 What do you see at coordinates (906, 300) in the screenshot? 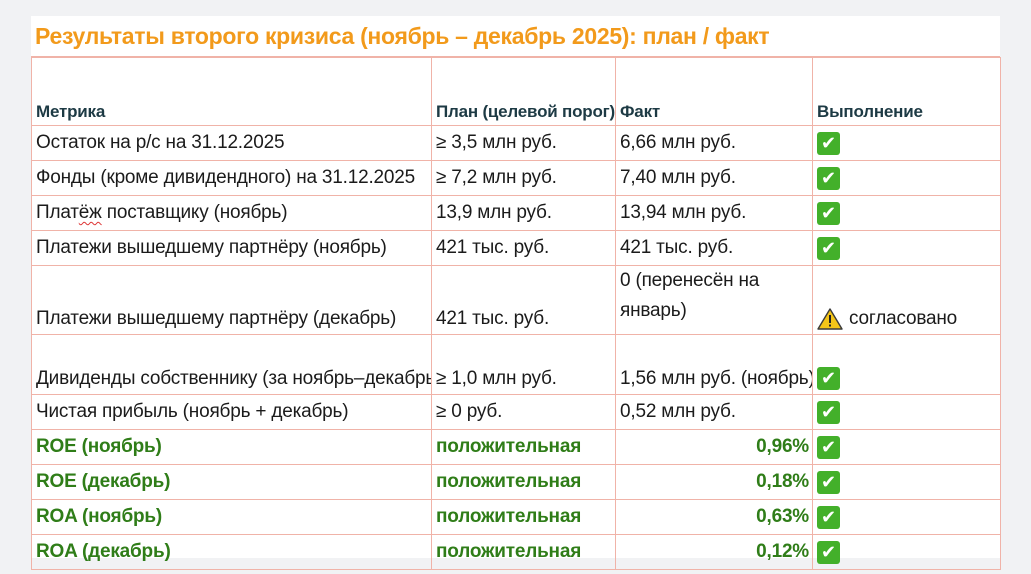
I see `status-cell: согласовано` at bounding box center [906, 300].